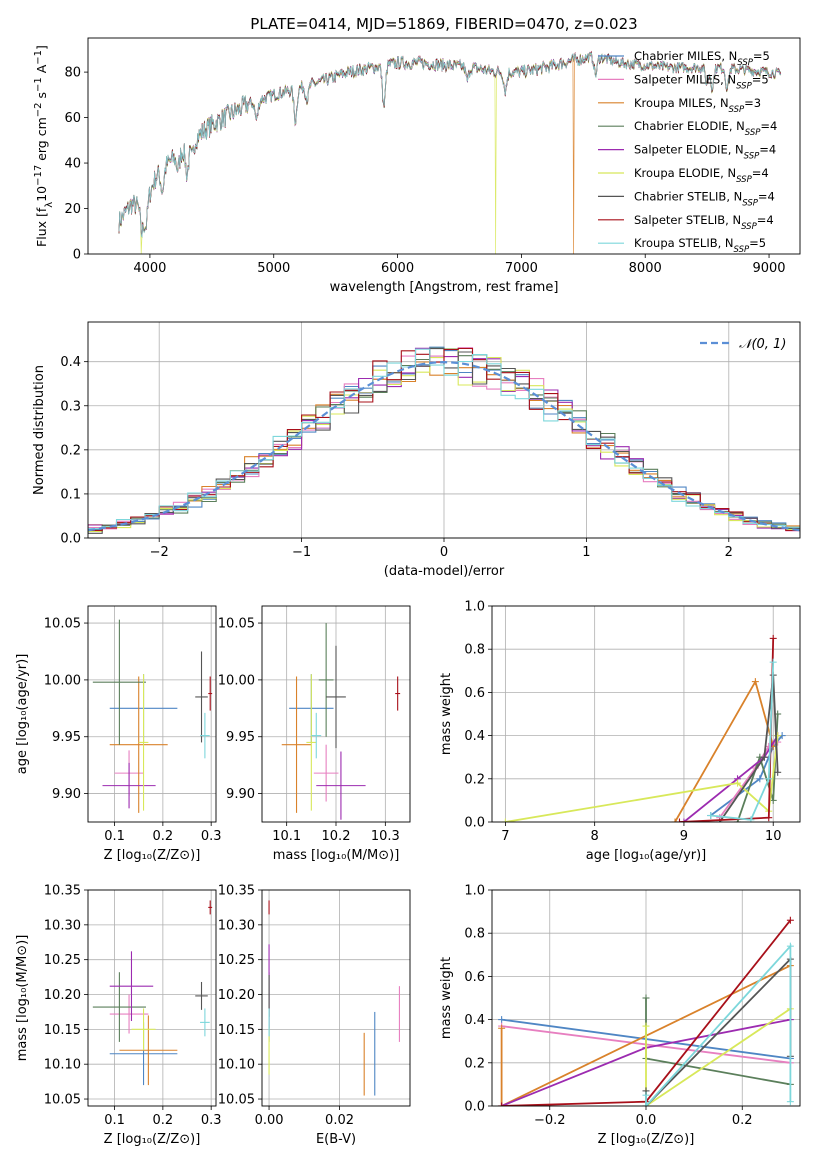  Describe the element at coordinates (700, 245) in the screenshot. I see `legend-label: Kroupa STELIB, NSSP=5` at that location.